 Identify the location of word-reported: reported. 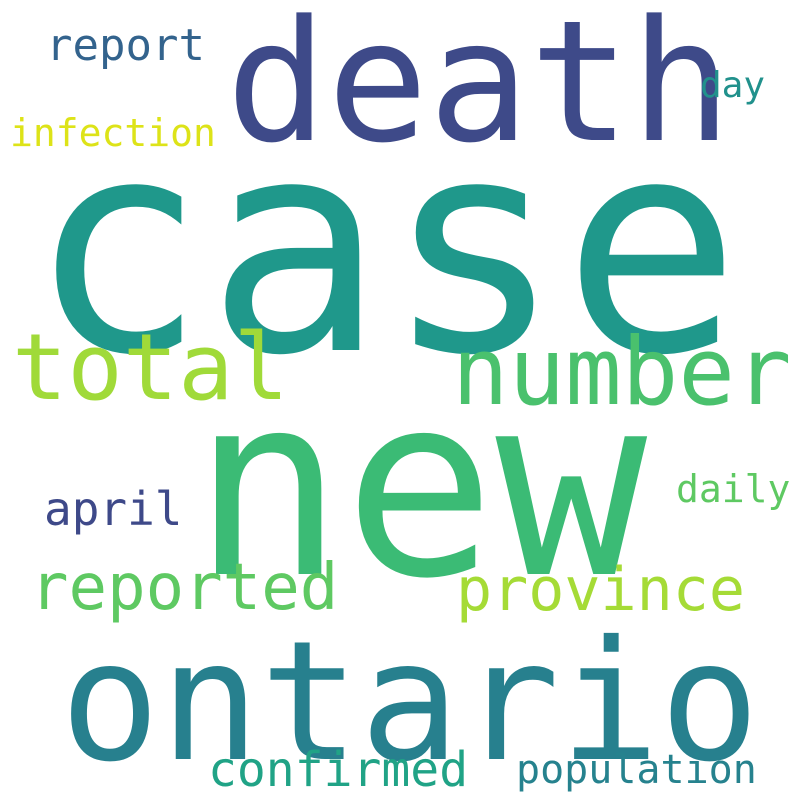
(184, 588).